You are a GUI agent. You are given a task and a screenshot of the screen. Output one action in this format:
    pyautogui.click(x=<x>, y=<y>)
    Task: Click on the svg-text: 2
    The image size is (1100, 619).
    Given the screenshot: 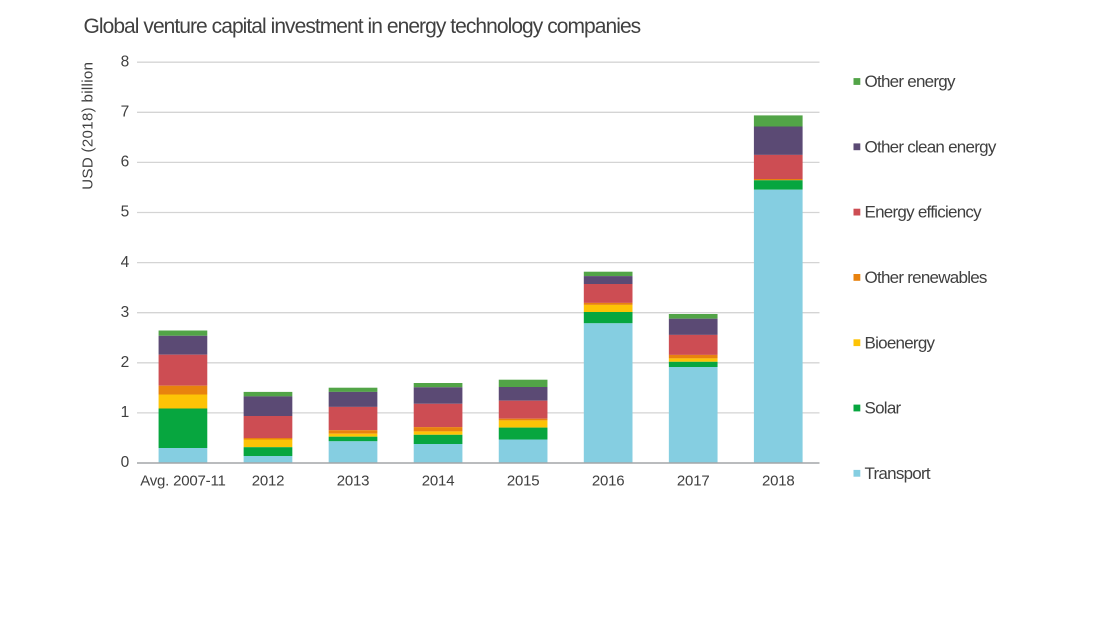 What is the action you would take?
    pyautogui.click(x=125, y=362)
    